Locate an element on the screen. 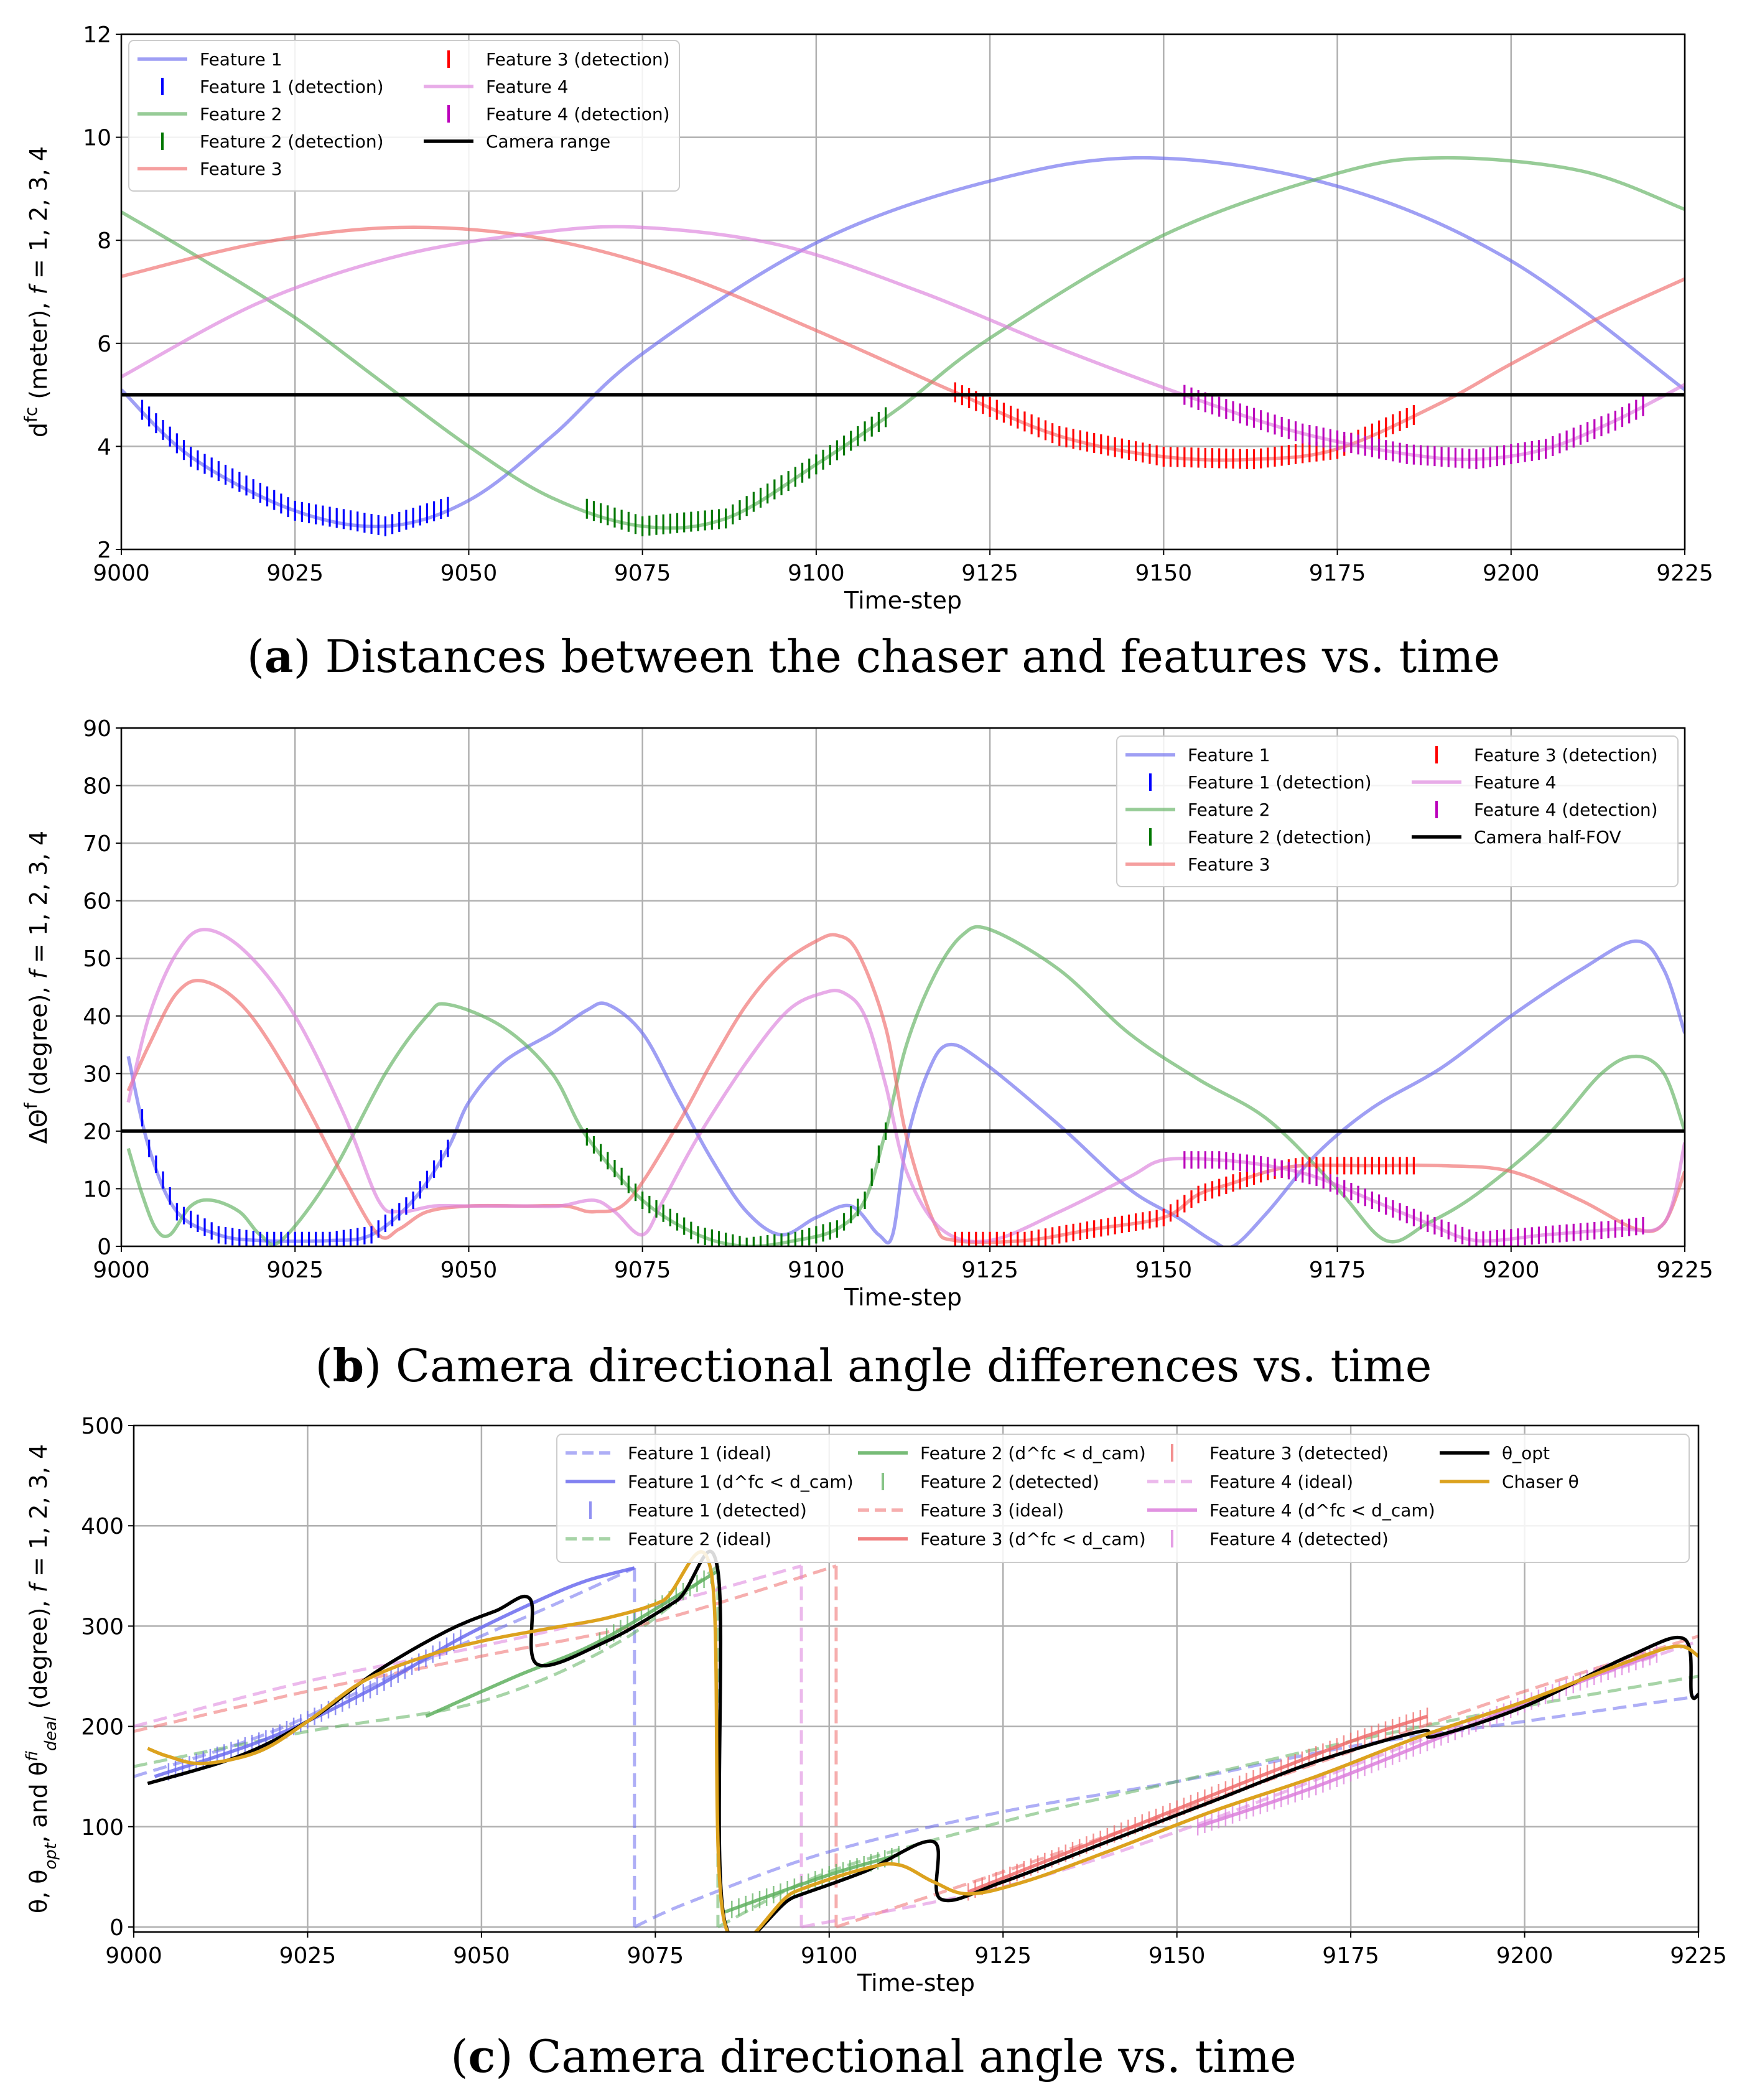 The height and width of the screenshot is (2100, 1747). legend-item: Feature 2 (detected) is located at coordinates (991, 1482).